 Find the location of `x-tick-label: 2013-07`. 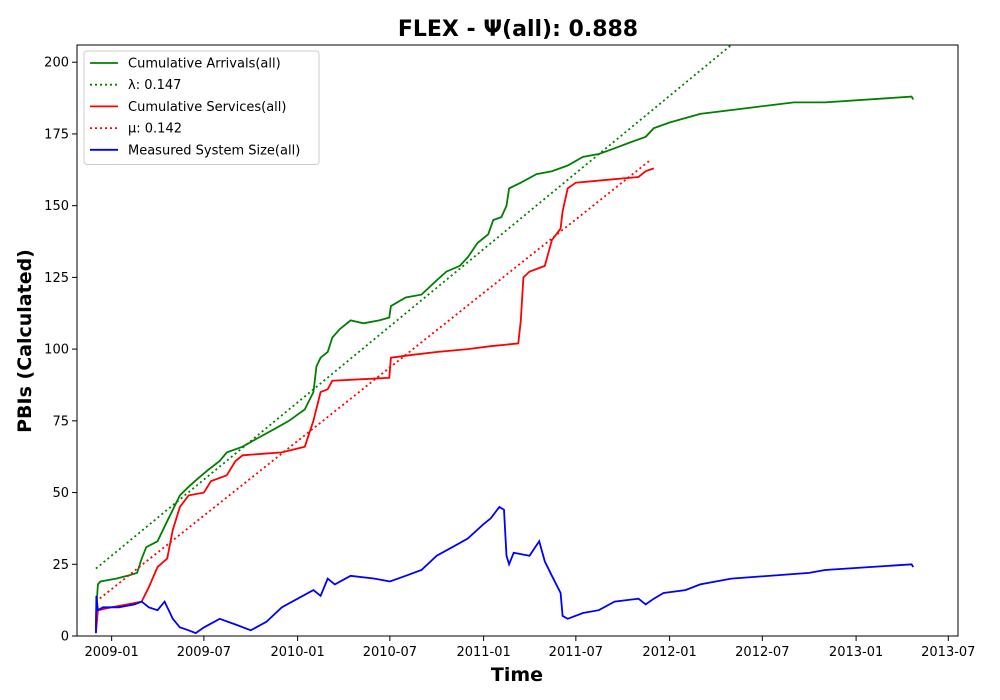

x-tick-label: 2013-07 is located at coordinates (948, 652).